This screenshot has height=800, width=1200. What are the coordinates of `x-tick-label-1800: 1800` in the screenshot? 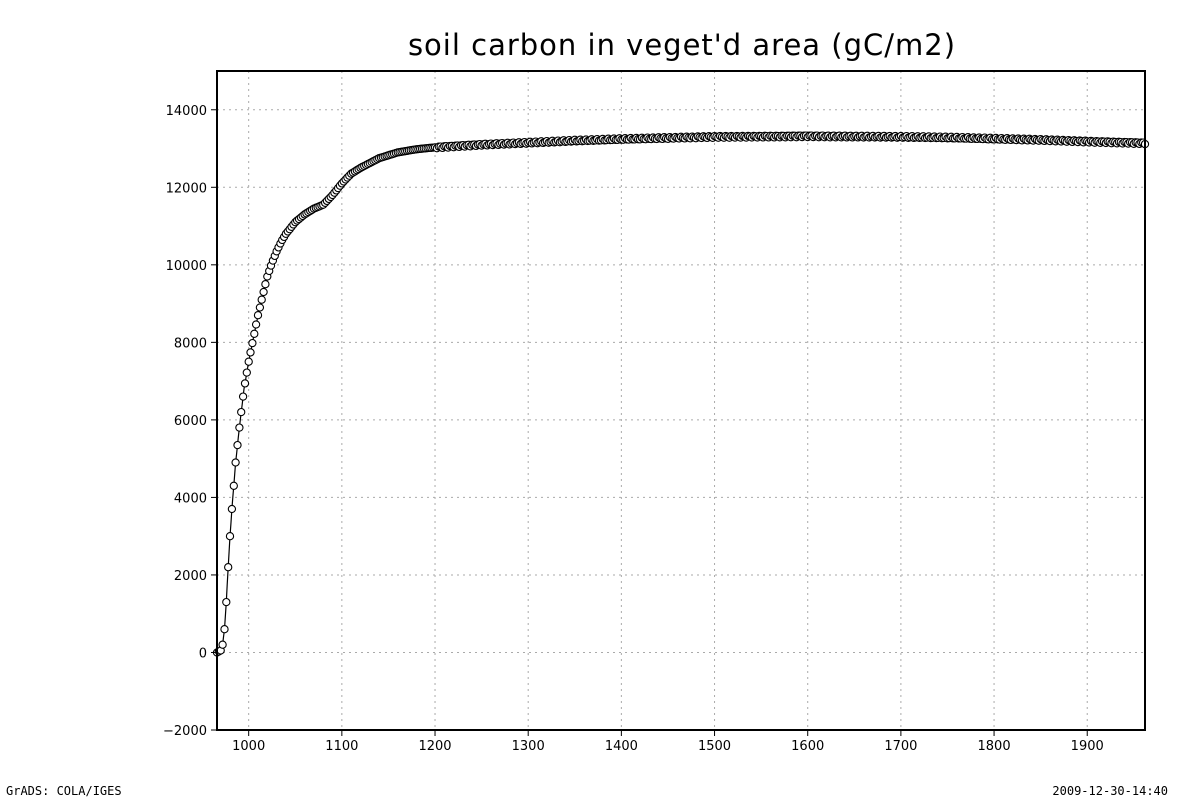 It's located at (994, 746).